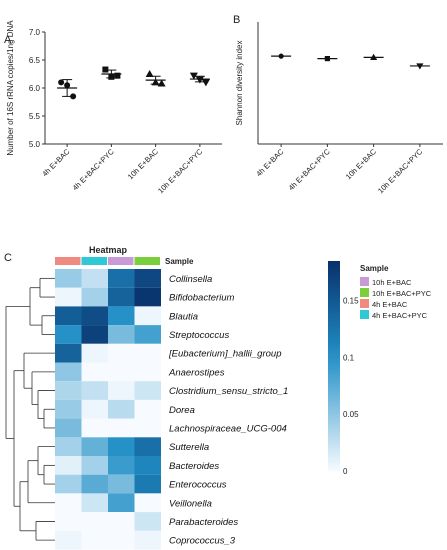  I want to click on row-label: Veillonella, so click(190, 503).